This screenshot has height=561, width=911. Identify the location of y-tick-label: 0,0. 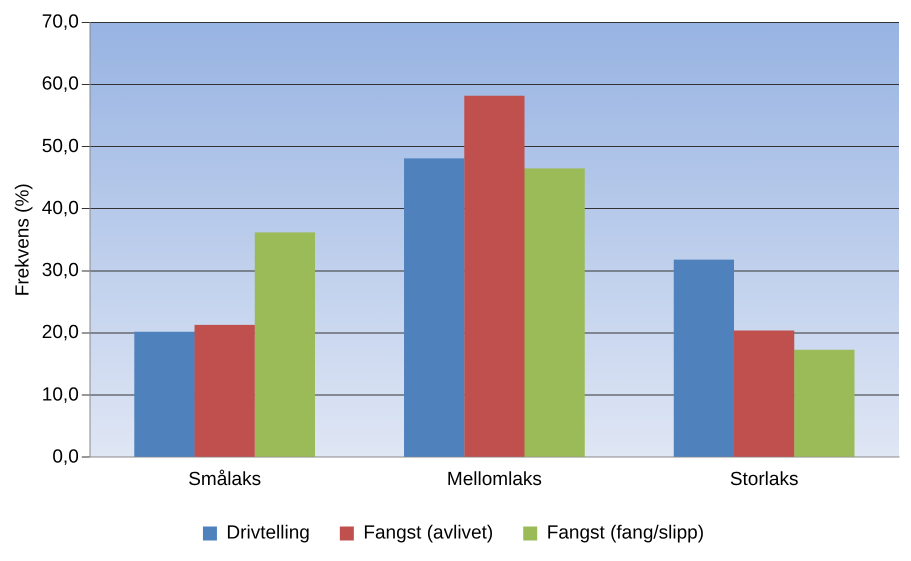
(65, 457).